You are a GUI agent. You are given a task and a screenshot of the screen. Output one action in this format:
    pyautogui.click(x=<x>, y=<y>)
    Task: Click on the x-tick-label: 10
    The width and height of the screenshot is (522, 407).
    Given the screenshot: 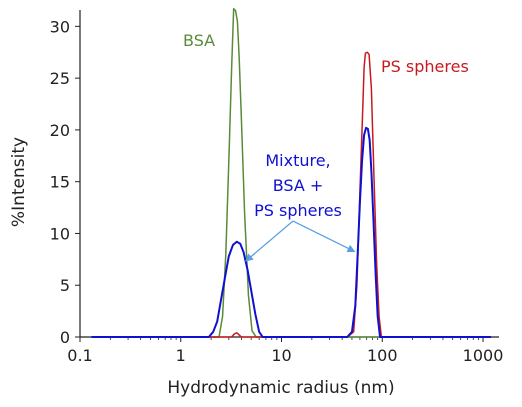 What is the action you would take?
    pyautogui.click(x=281, y=355)
    